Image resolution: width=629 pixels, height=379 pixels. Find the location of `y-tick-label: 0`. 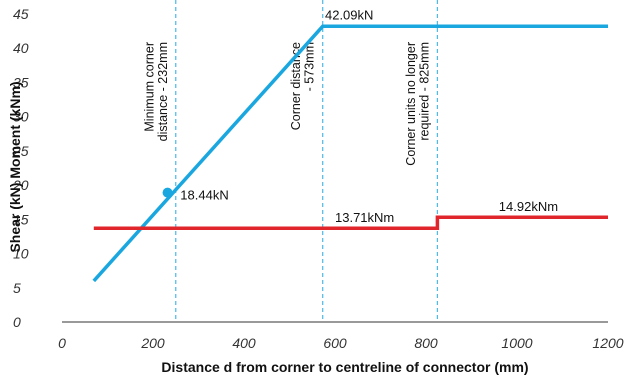

y-tick-label: 0 is located at coordinates (17, 322).